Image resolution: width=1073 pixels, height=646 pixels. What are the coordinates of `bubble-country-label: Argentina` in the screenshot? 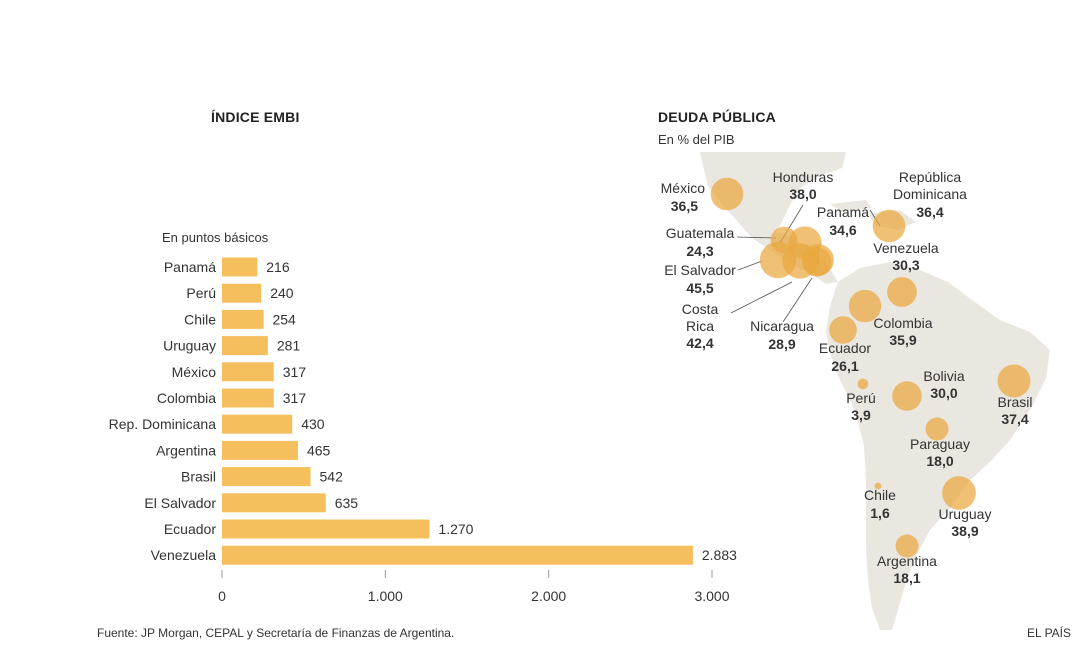 It's located at (907, 561).